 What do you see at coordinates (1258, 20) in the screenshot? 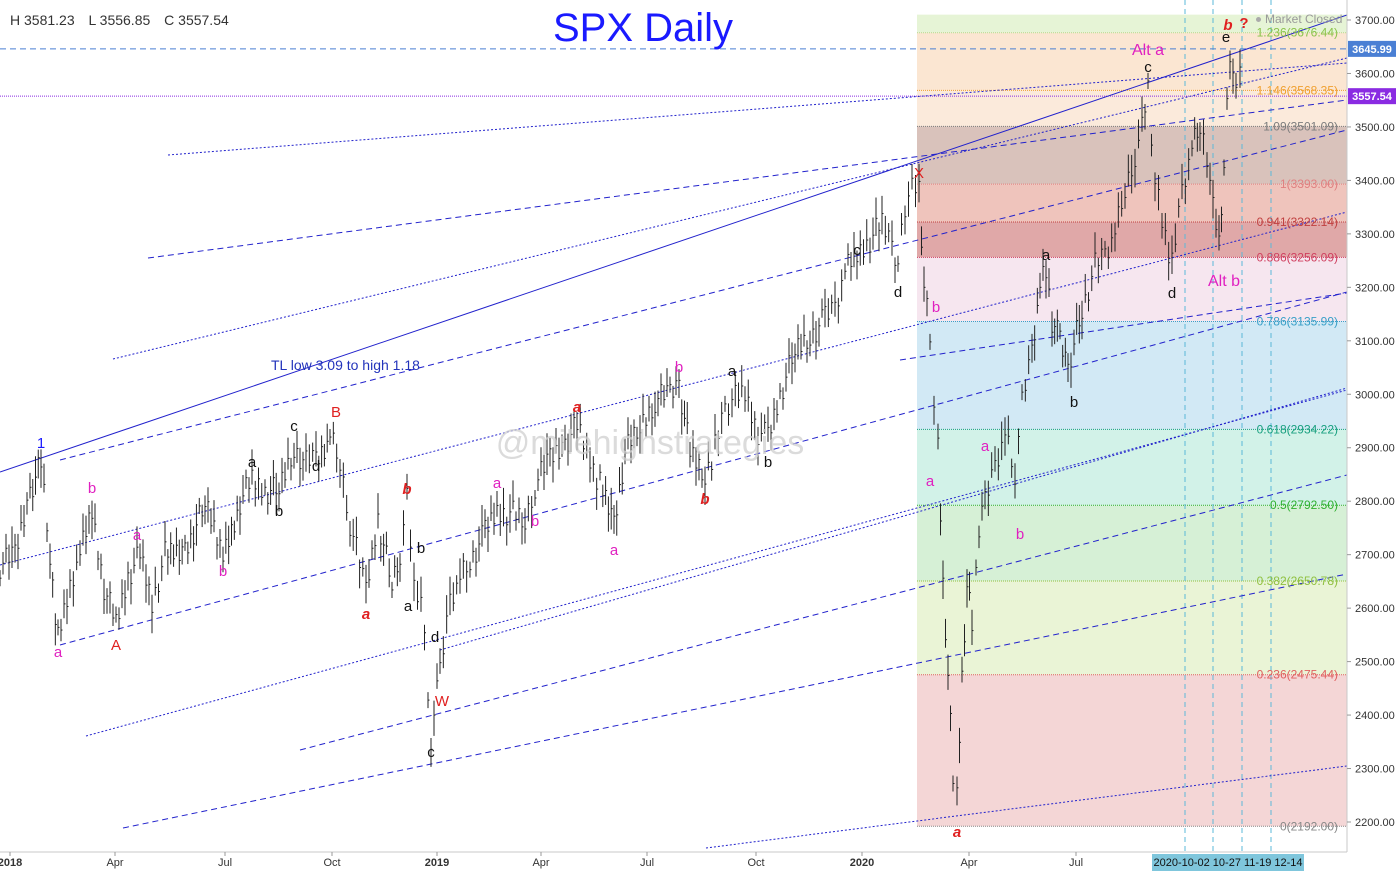
I see `status-dot-icon` at bounding box center [1258, 20].